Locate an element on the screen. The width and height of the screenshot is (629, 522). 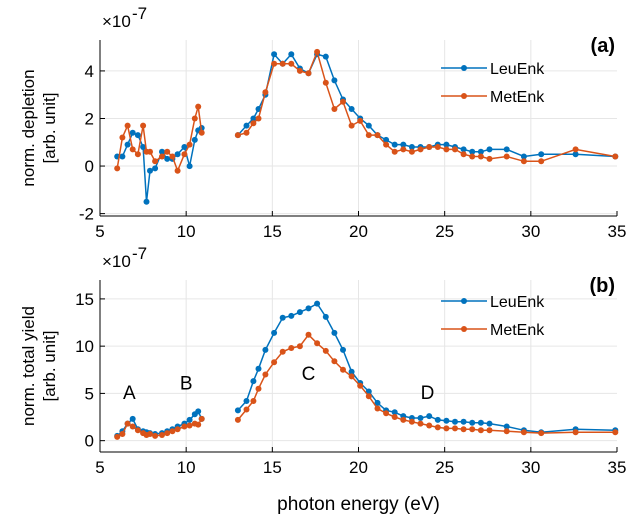
legend-swatch-marker is located at coordinates (464, 96).